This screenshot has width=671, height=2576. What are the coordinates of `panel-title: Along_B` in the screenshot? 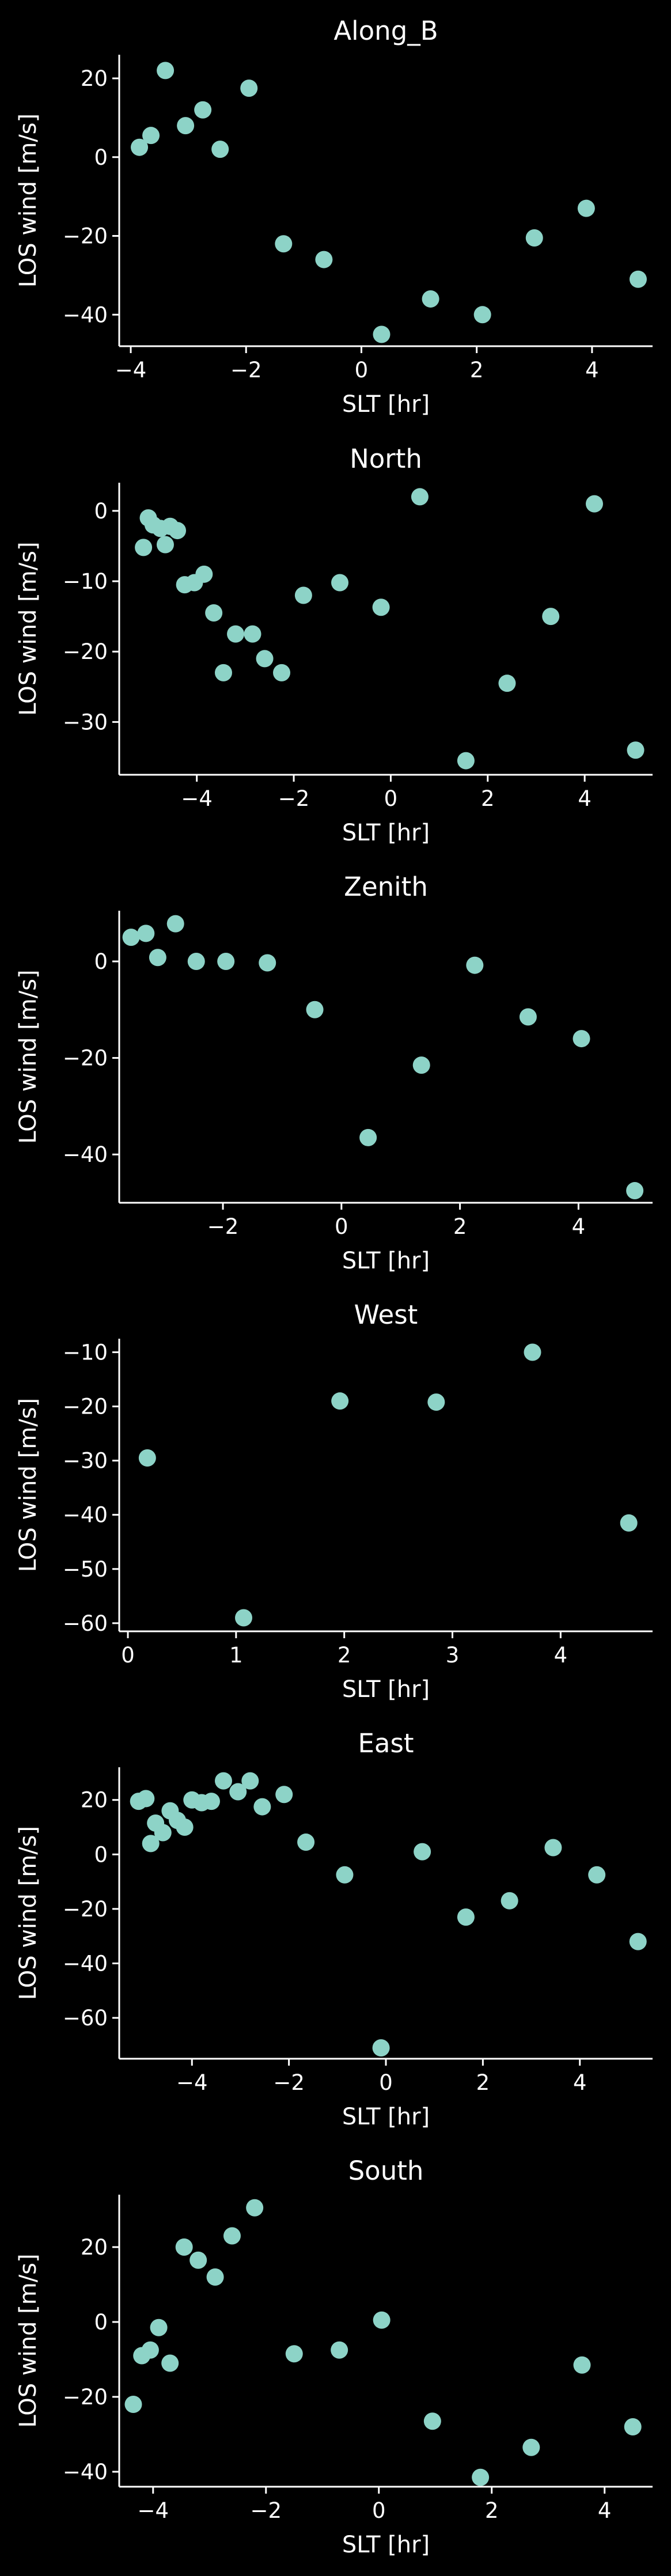 It's located at (385, 31).